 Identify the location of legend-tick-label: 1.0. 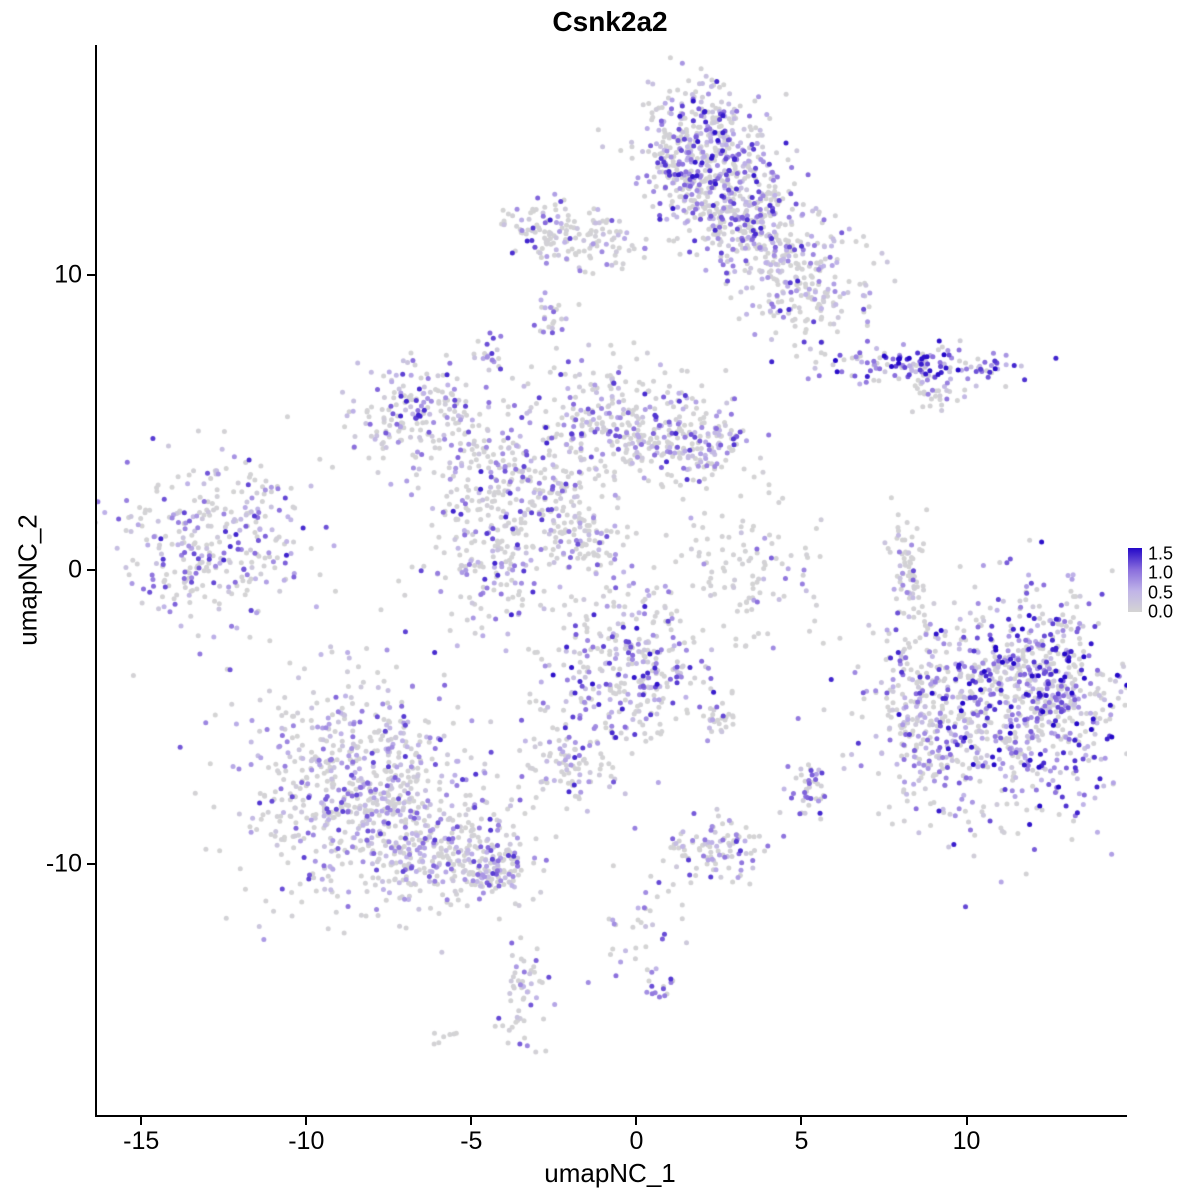
(1161, 572).